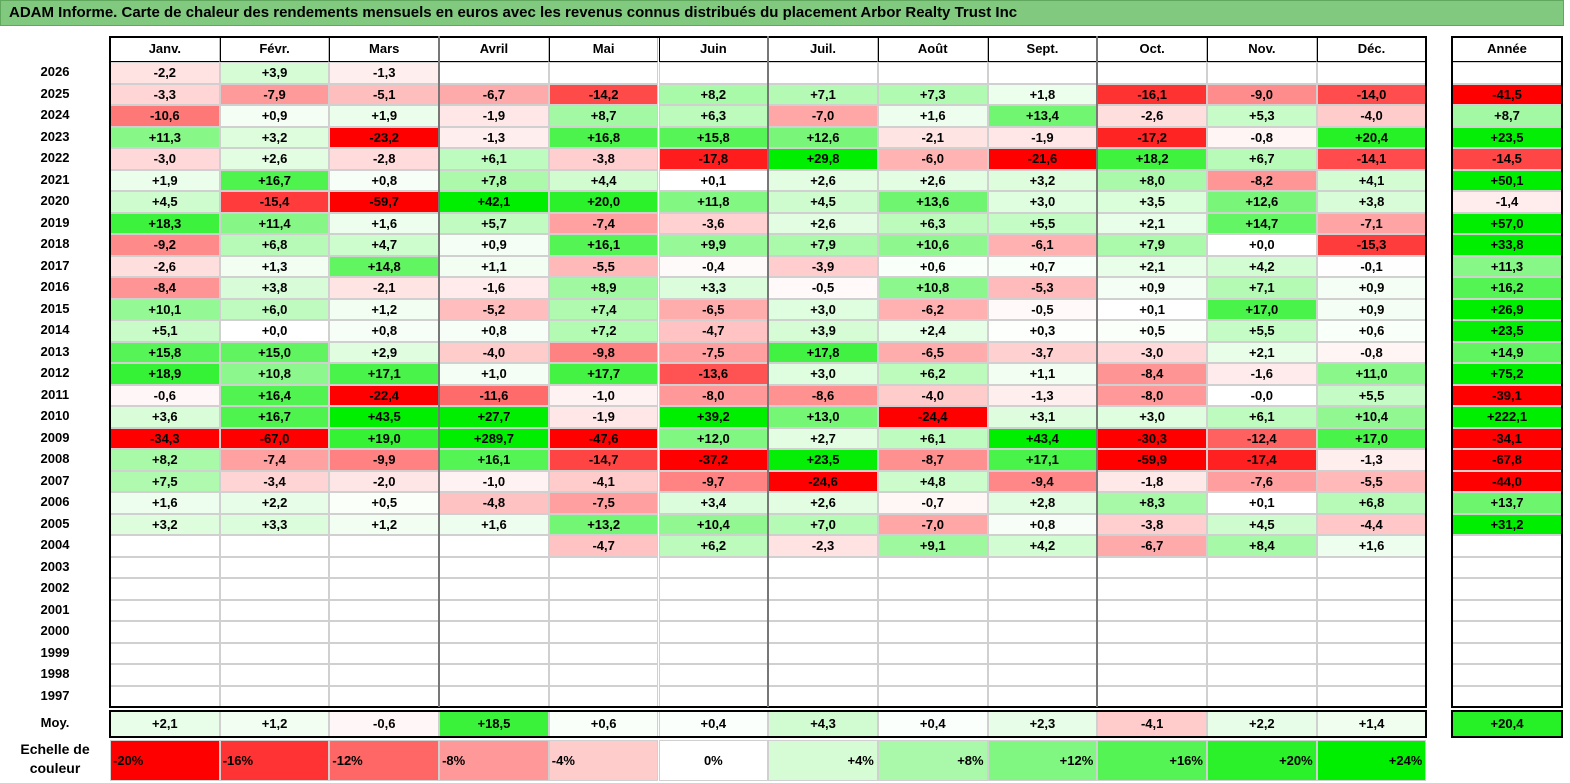  Describe the element at coordinates (1262, 94) in the screenshot. I see `heatmap-cell: -9,0` at that location.